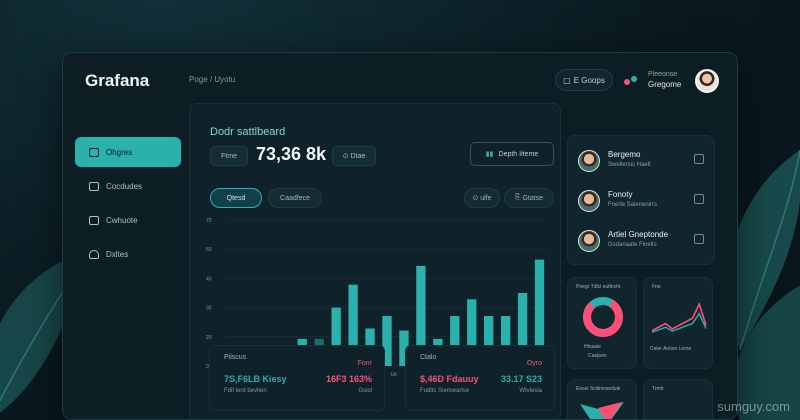 The image size is (800, 420). Describe the element at coordinates (209, 221) in the screenshot. I see `y-tick-label: 70` at that location.